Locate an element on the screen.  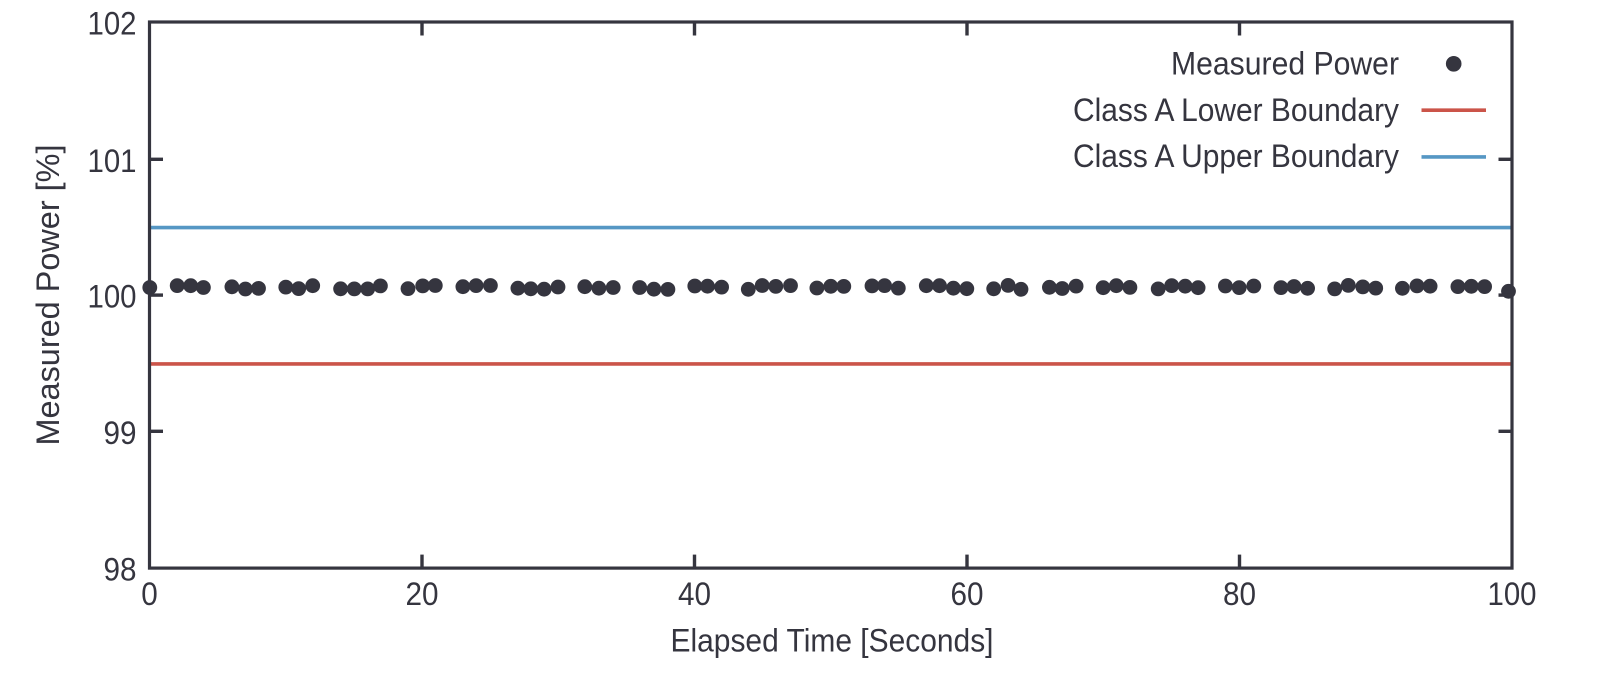
svg-text: 80 is located at coordinates (1239, 594).